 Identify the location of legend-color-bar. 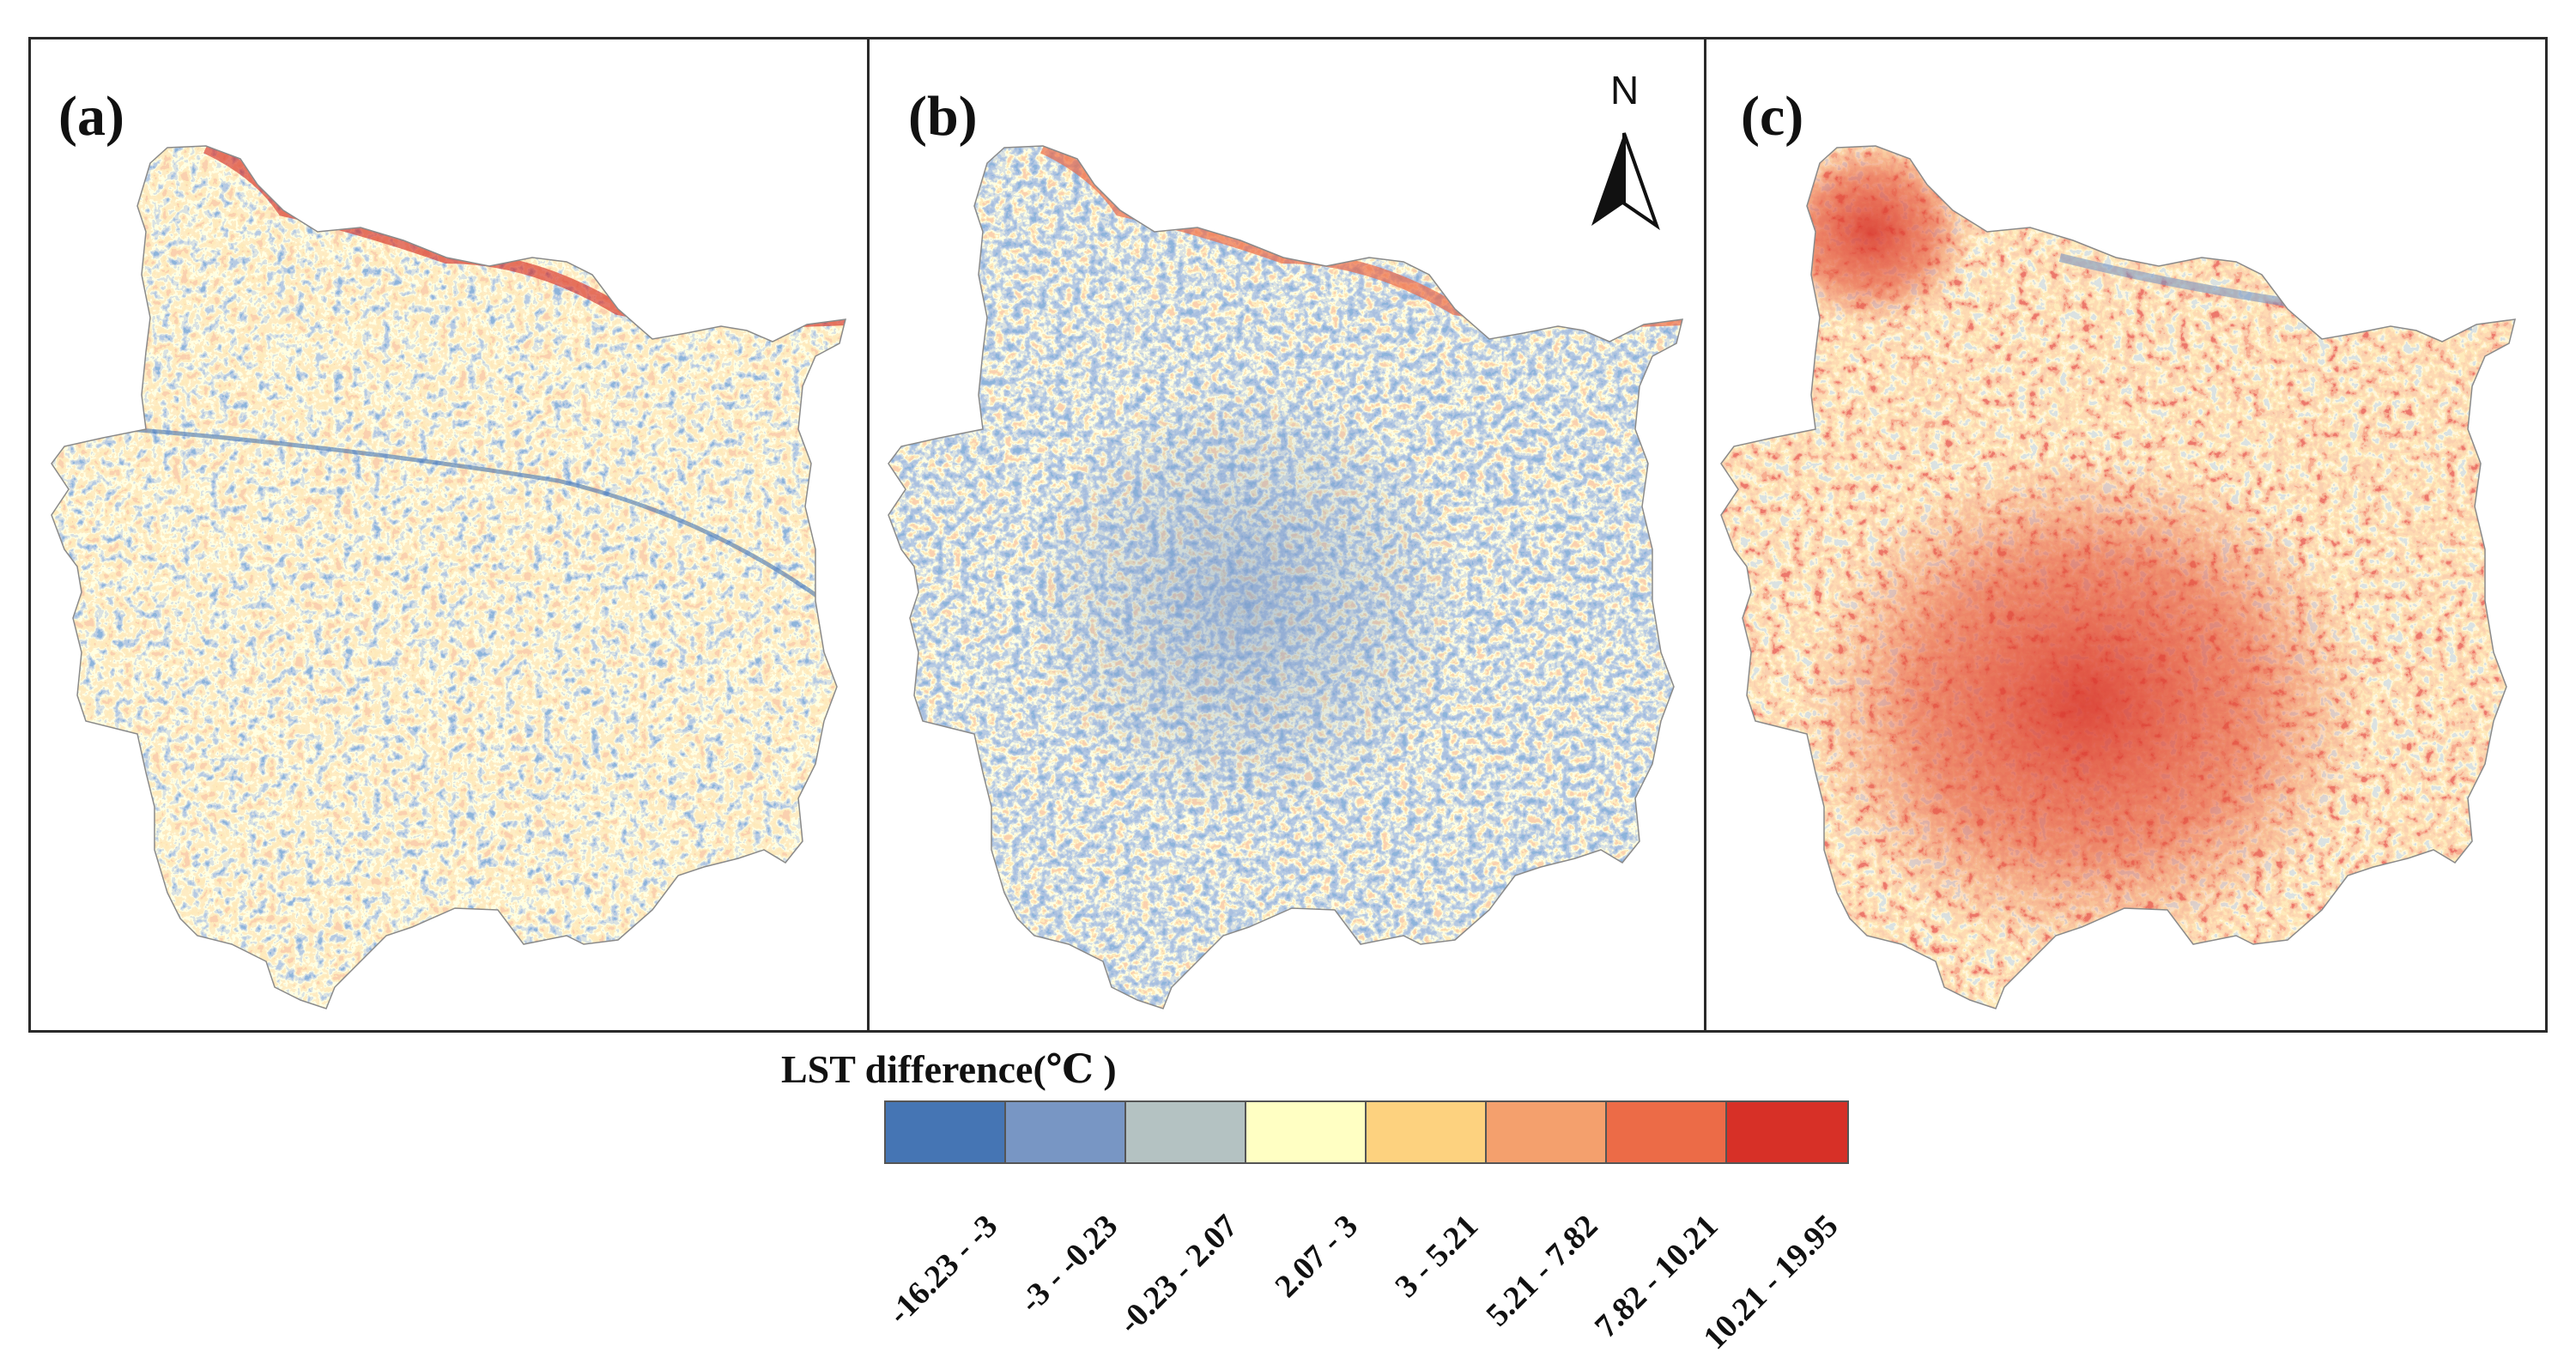
(1366, 1132).